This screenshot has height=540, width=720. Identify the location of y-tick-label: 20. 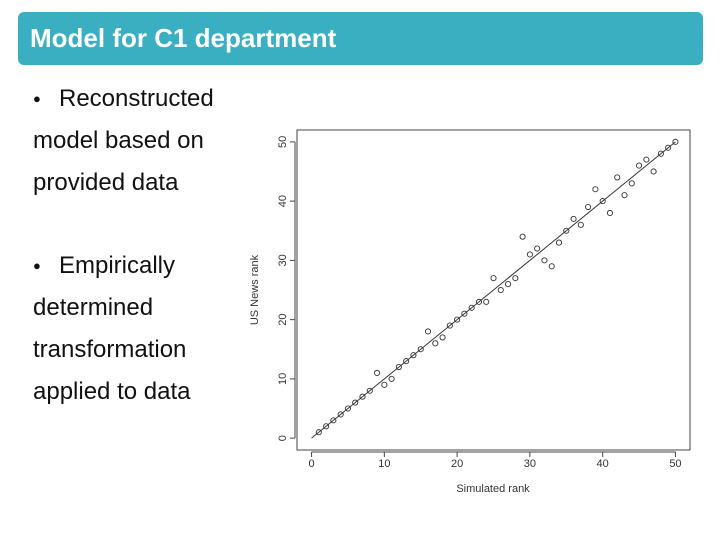
(283, 320).